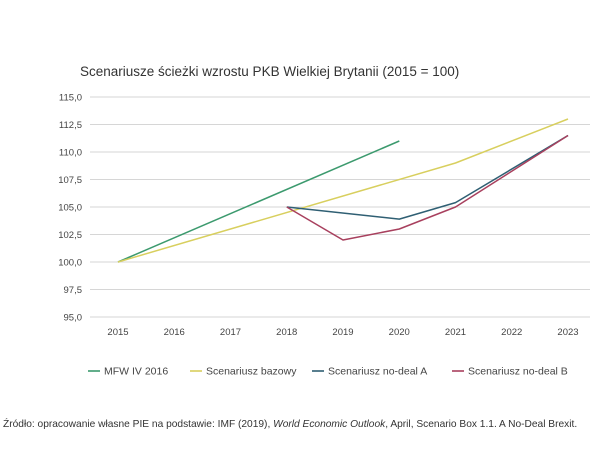 The height and width of the screenshot is (475, 605). Describe the element at coordinates (73, 290) in the screenshot. I see `y-tick-label: 97,5` at that location.